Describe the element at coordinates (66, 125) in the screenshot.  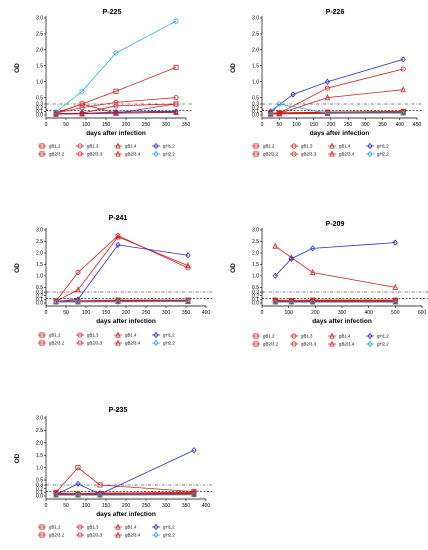
I see `x-tick-label: 50` at that location.